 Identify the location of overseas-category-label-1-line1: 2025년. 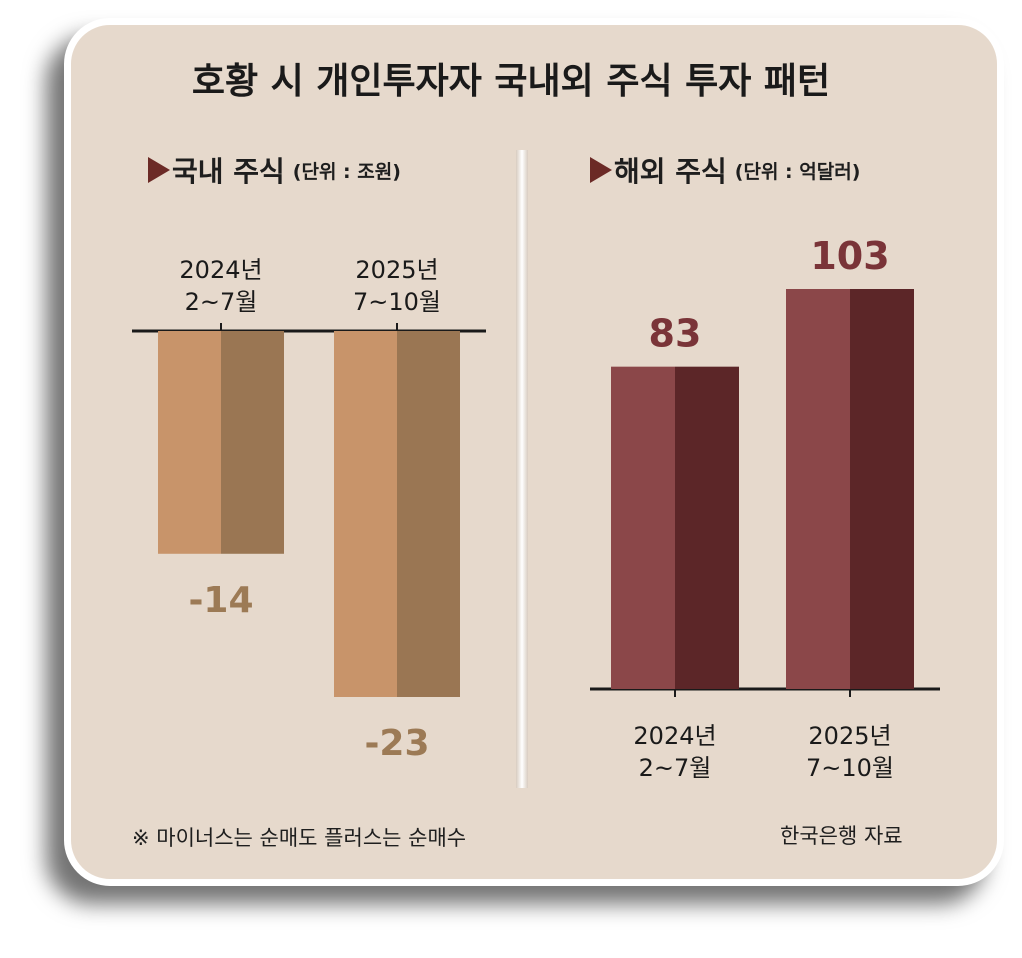
(849, 736).